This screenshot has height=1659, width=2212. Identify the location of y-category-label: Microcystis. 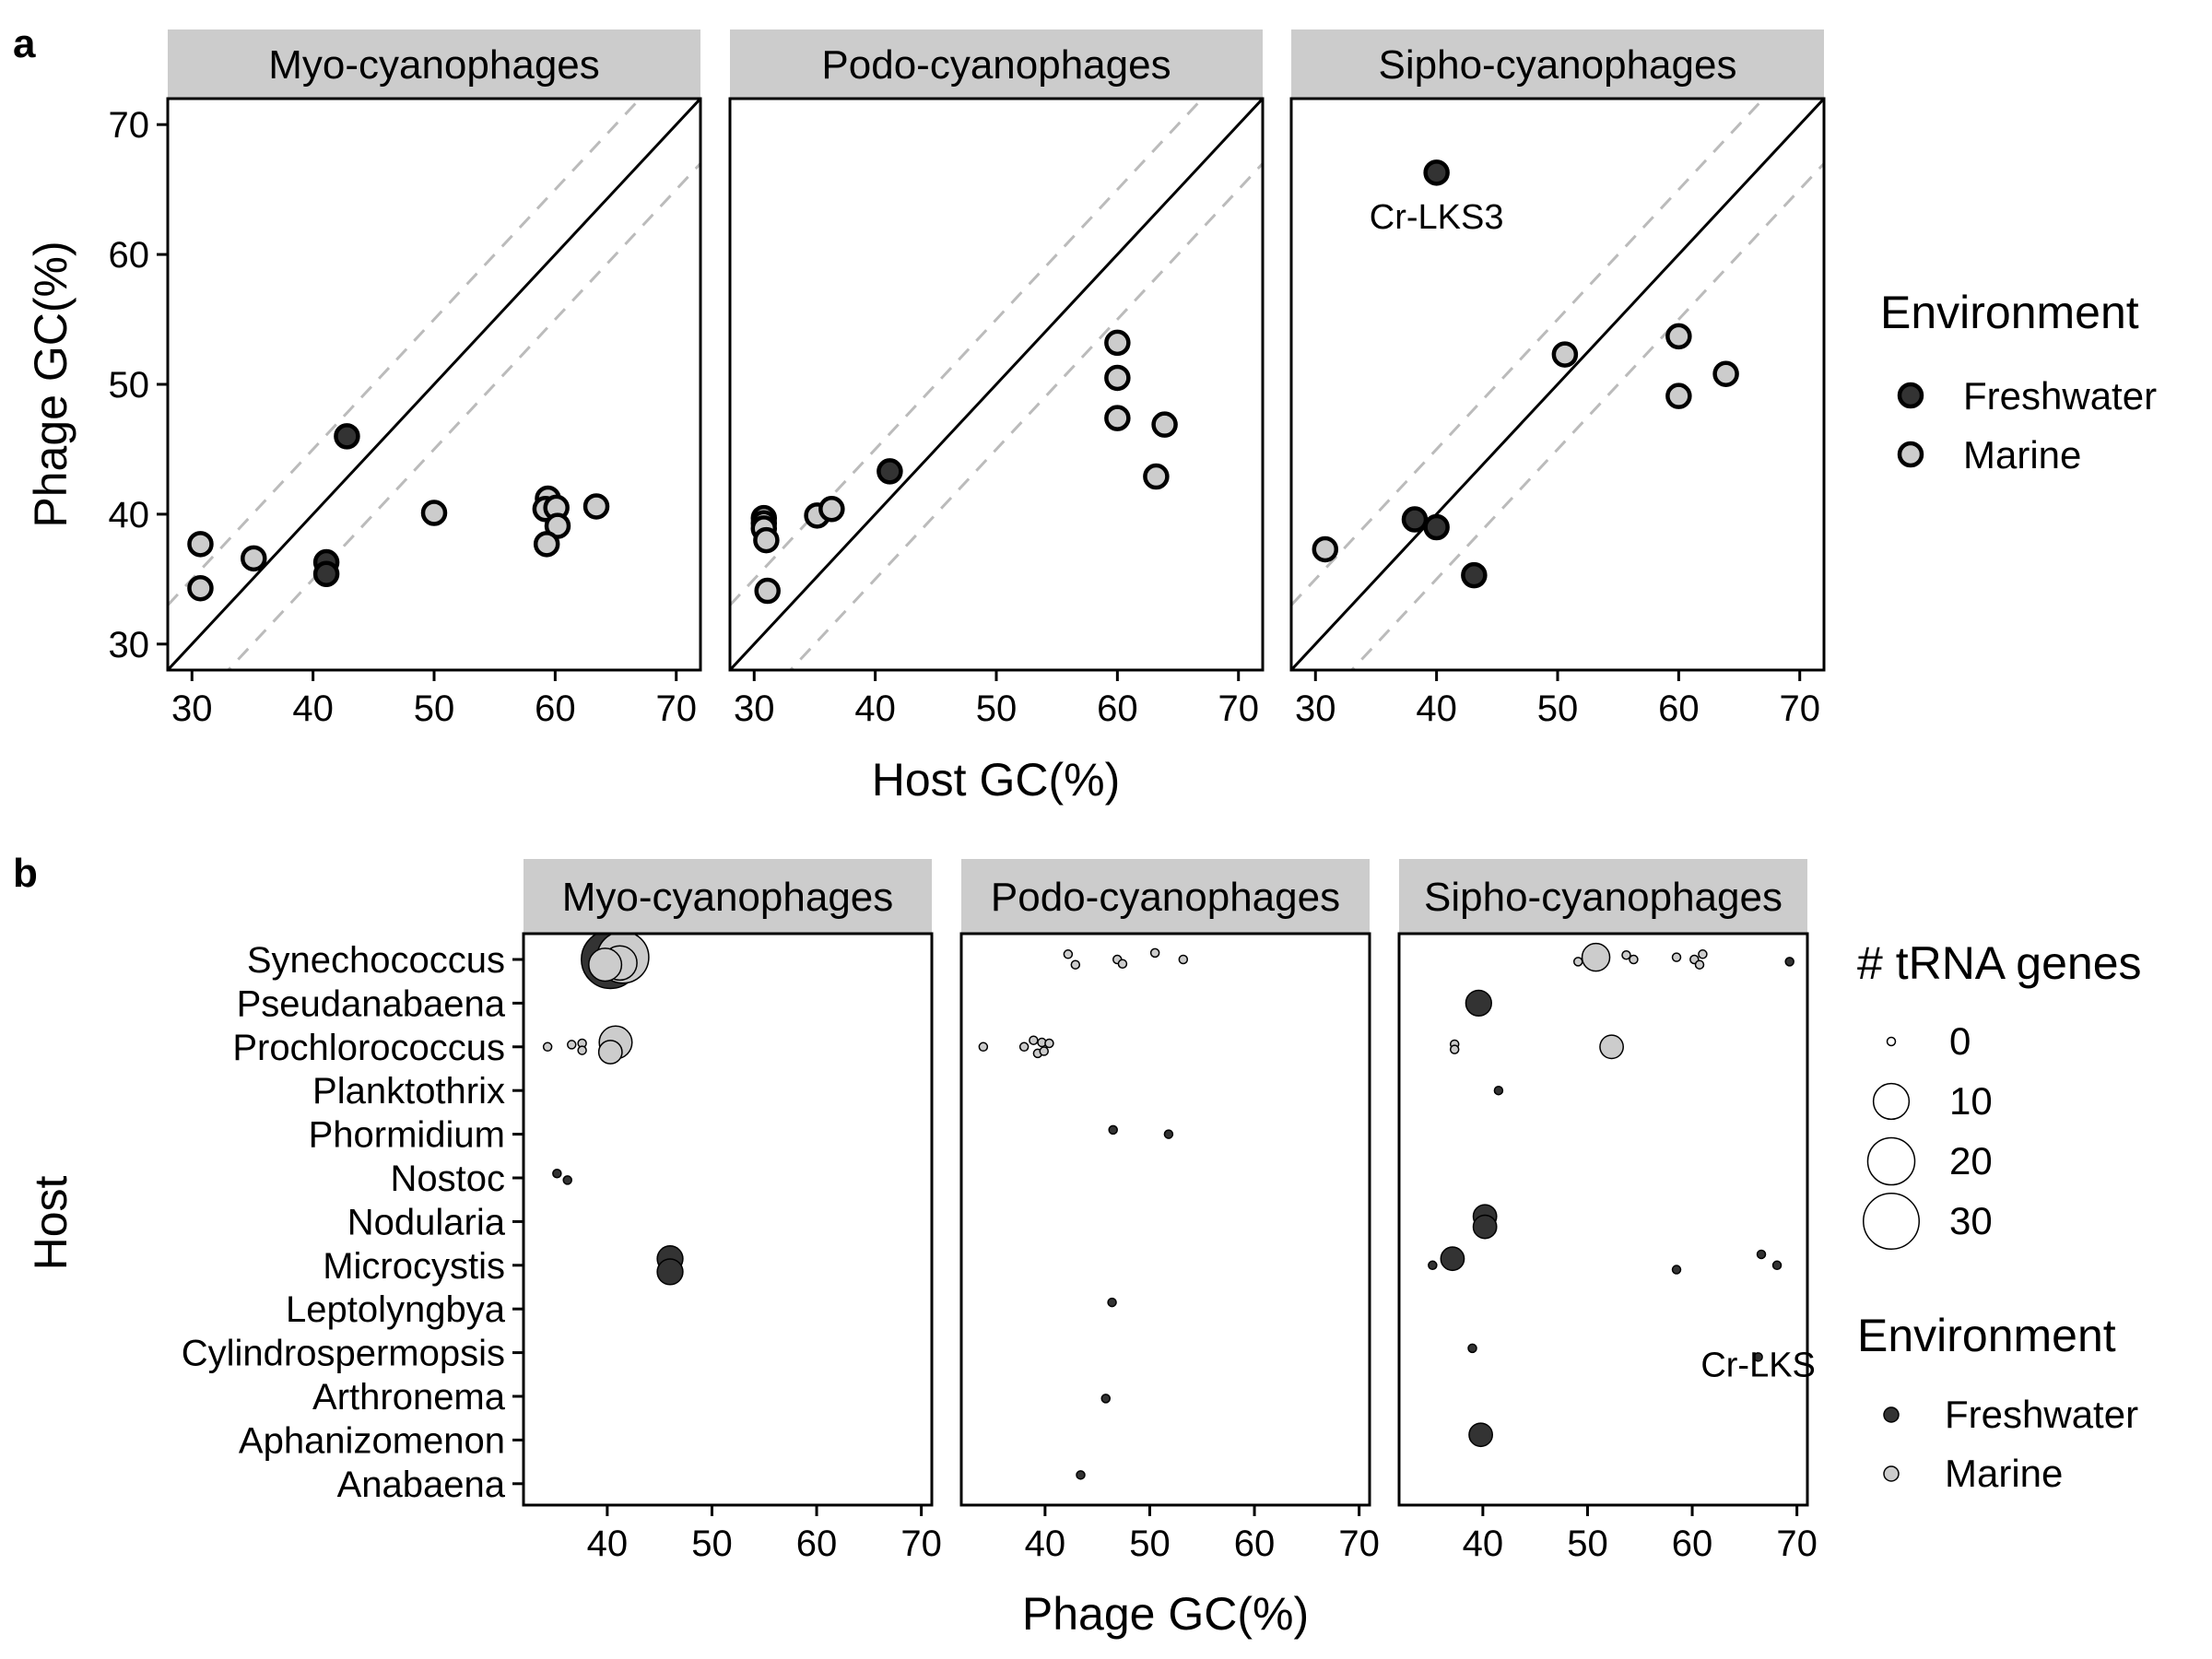
(414, 1266).